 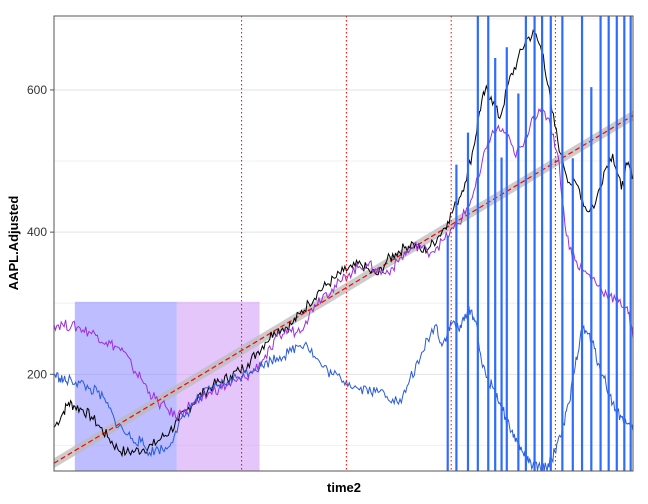 I want to click on y-tick-label: 200, so click(x=37, y=374).